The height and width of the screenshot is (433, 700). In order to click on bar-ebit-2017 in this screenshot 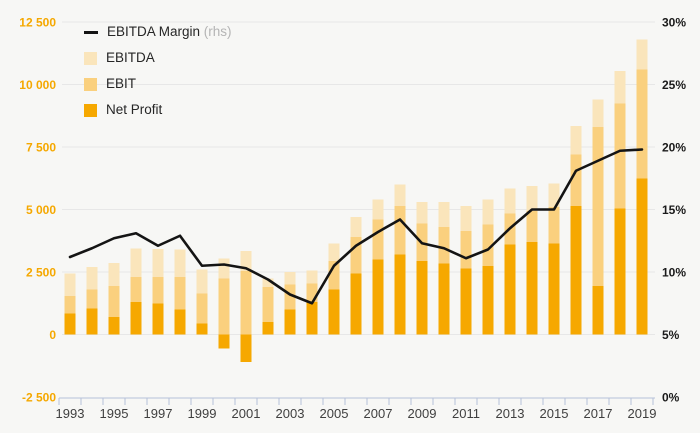, I will do `click(598, 231)`.